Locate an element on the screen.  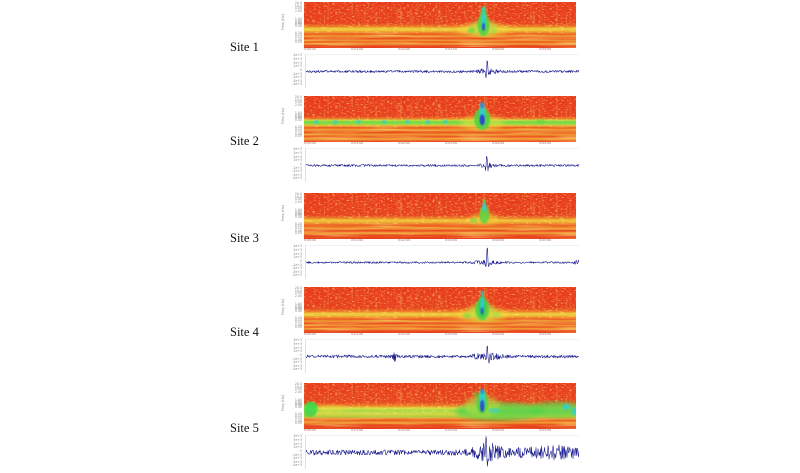
amp-tick-label: -1e+3 is located at coordinates (297, 358).